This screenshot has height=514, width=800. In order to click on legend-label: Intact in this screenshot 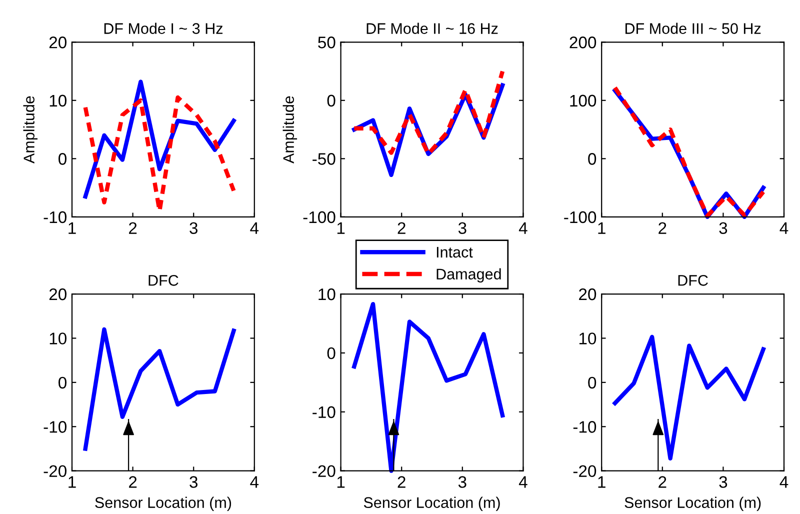, I will do `click(454, 252)`.